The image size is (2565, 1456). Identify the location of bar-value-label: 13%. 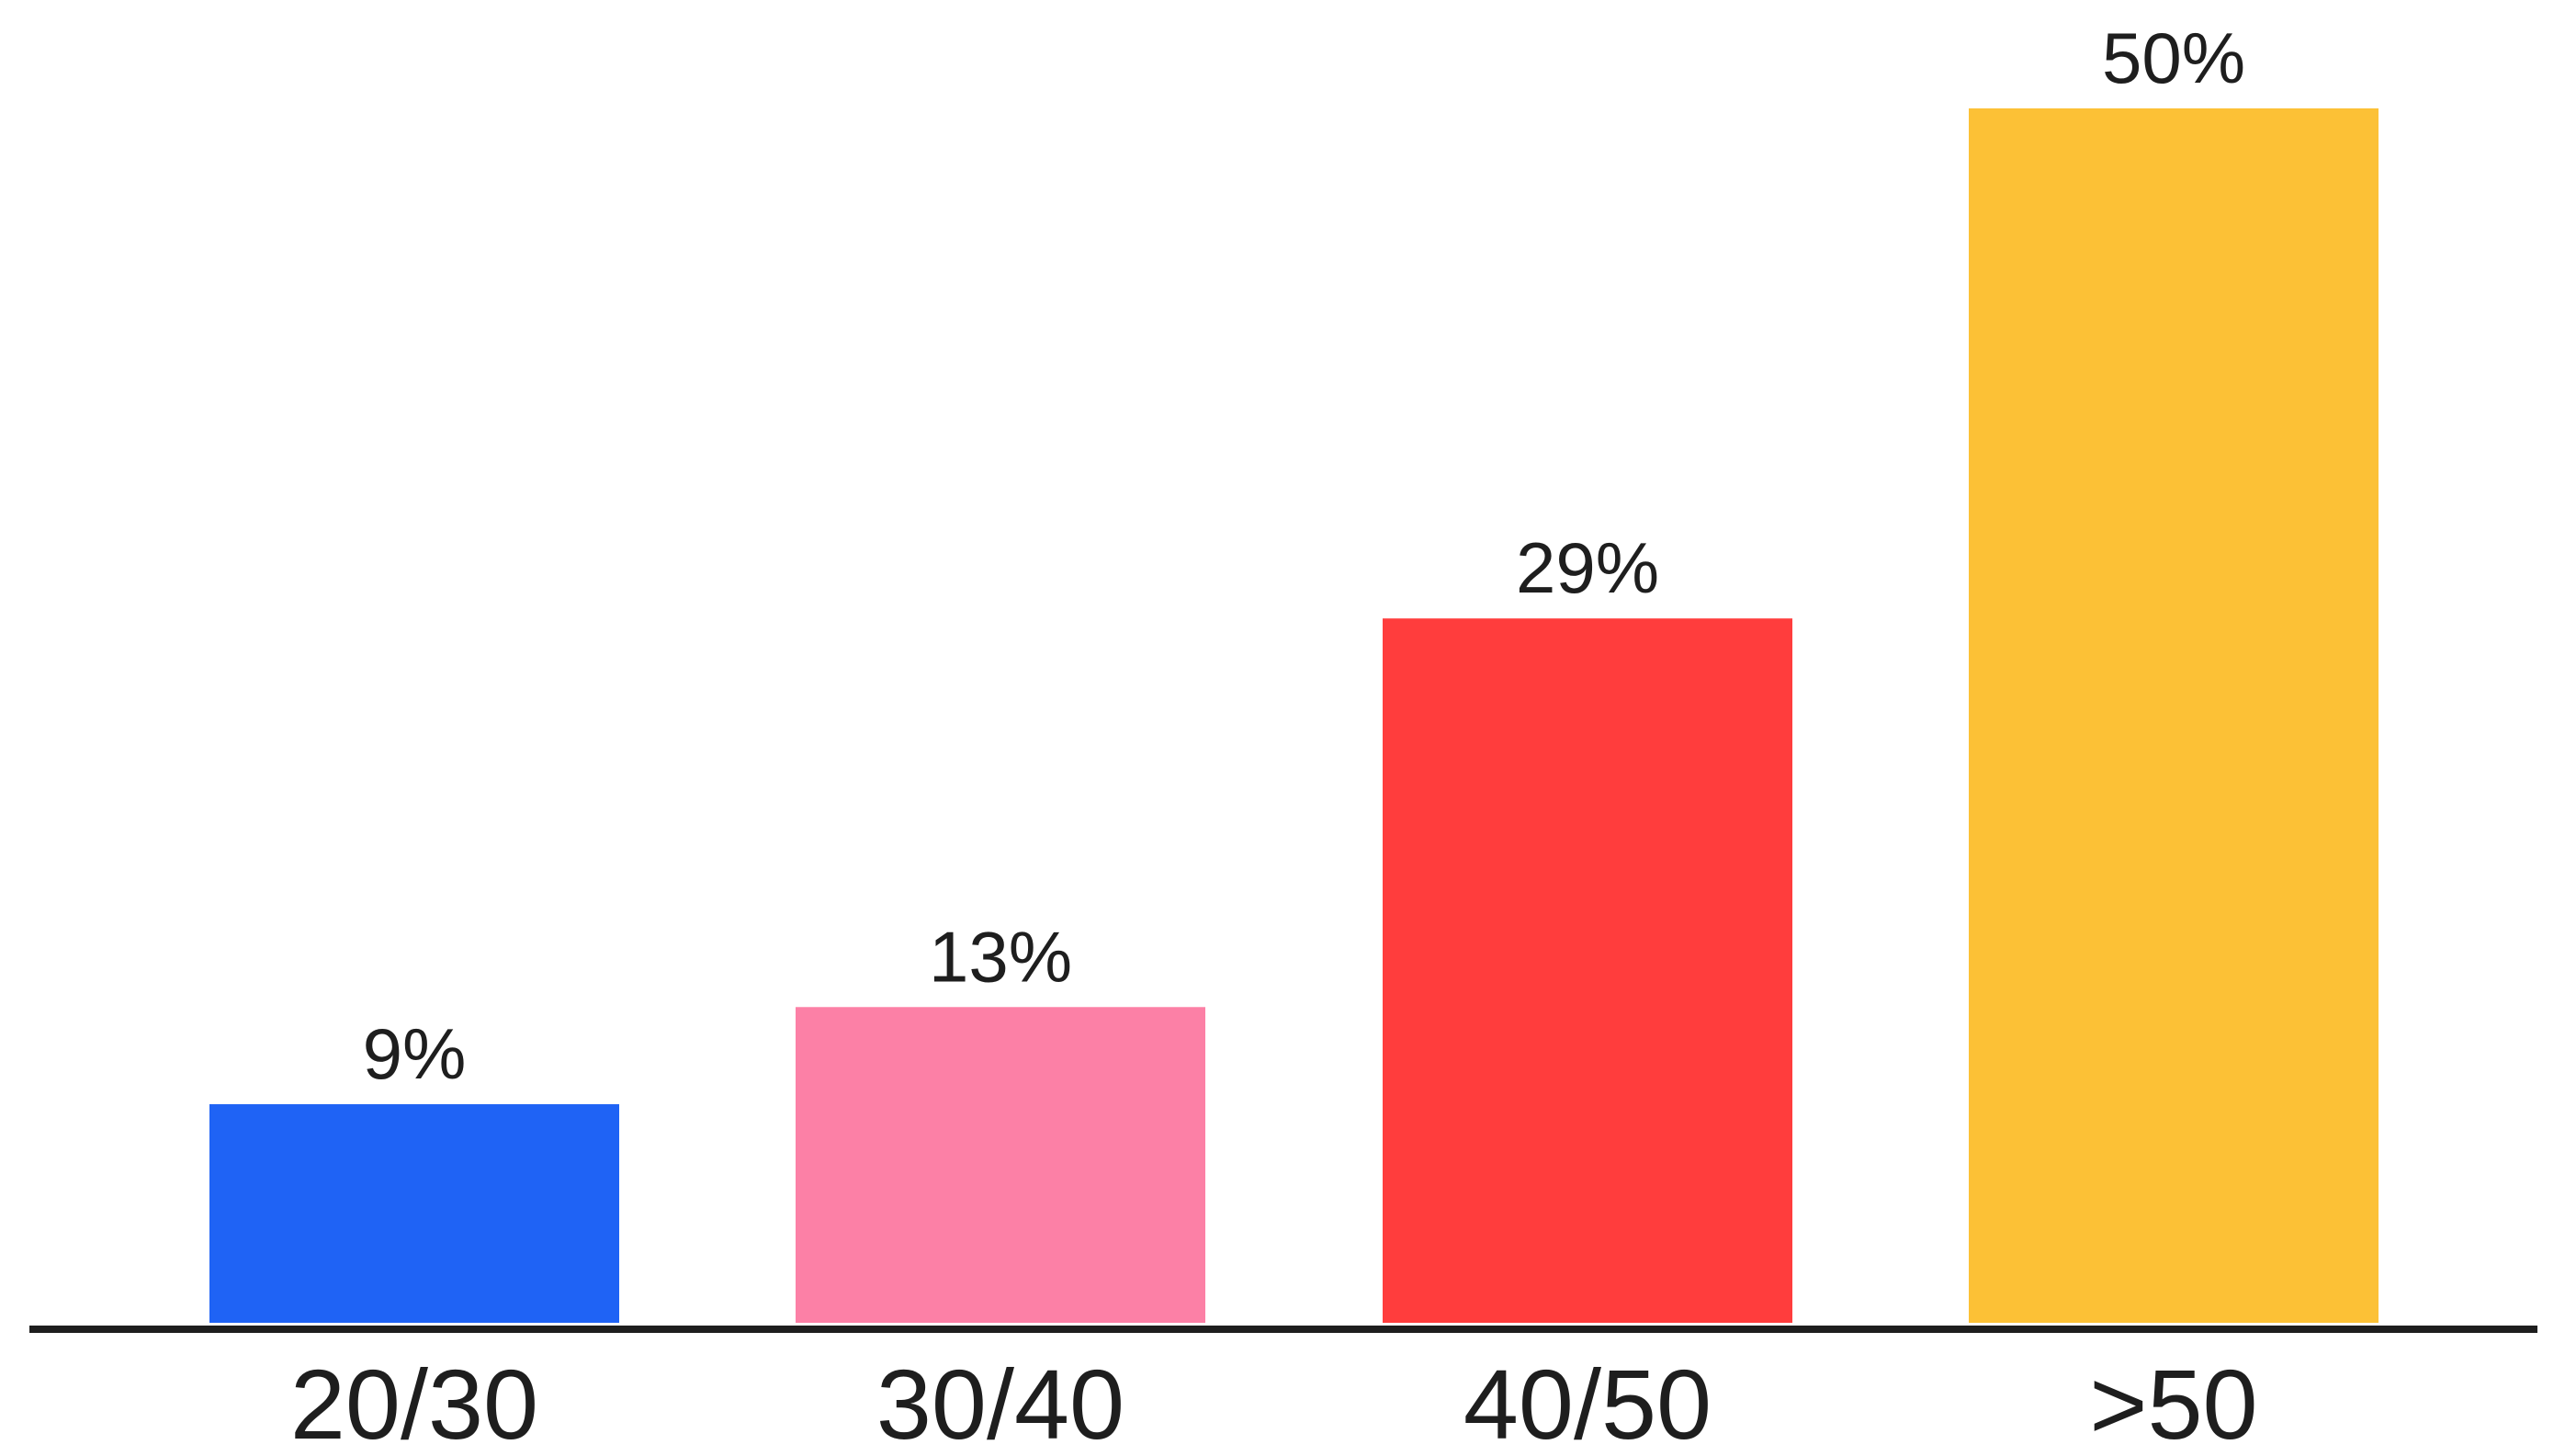
(1000, 956).